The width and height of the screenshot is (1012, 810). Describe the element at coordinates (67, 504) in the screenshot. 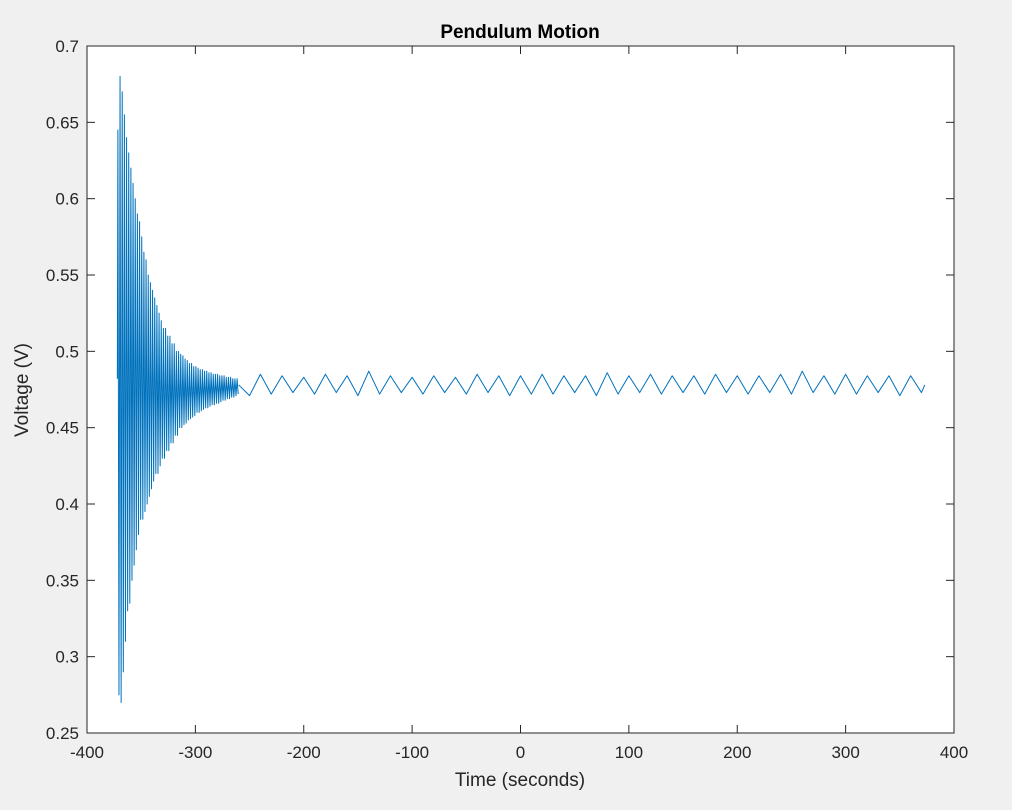

I see `y-tick-label: 0.4` at that location.